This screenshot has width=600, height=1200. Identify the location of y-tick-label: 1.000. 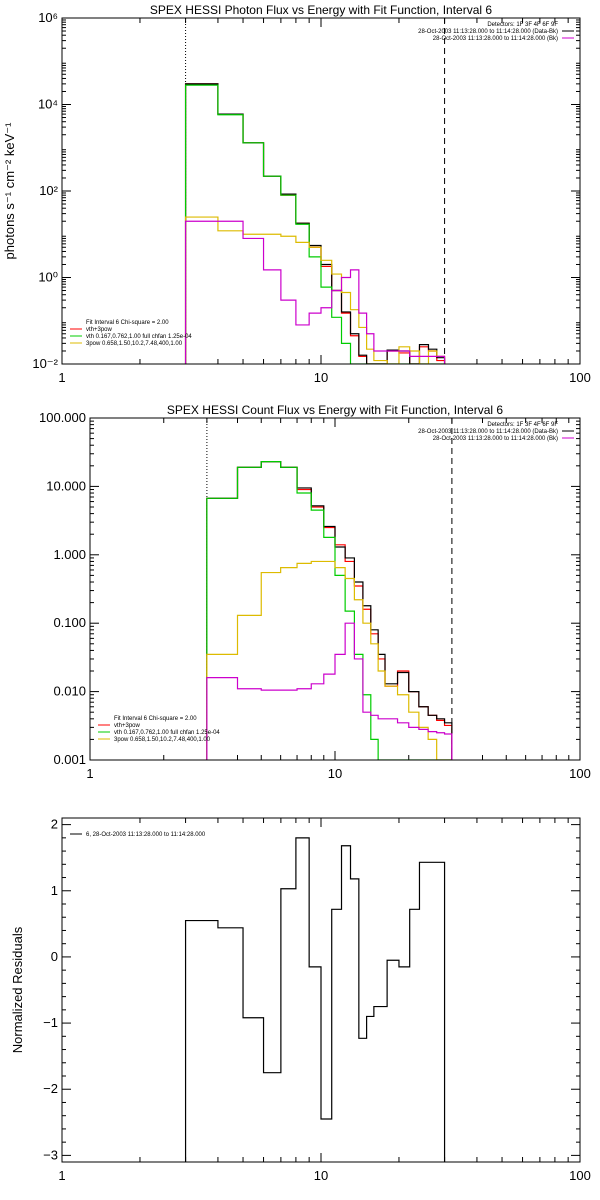
(69, 554).